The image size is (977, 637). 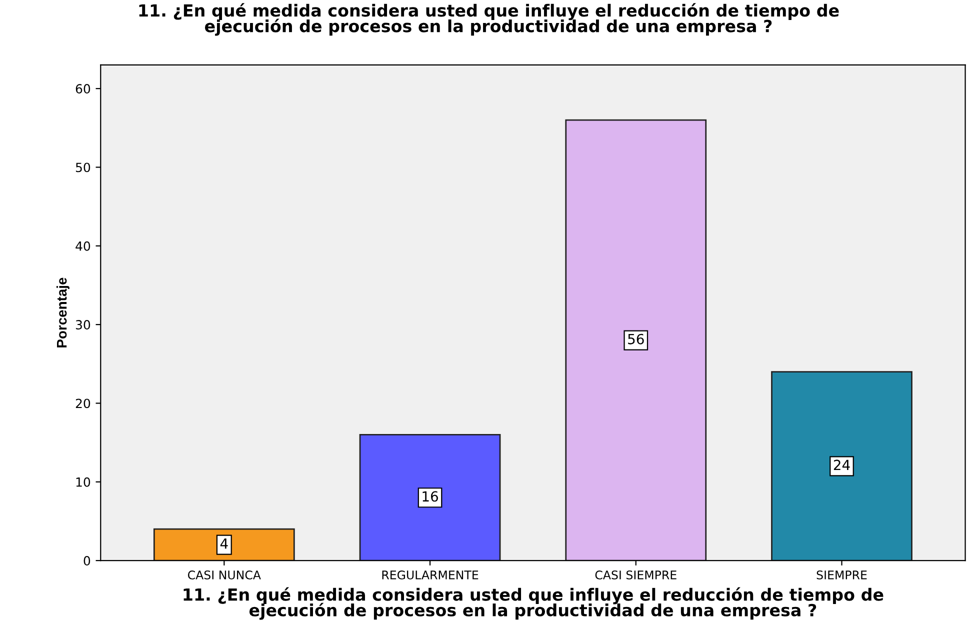 What do you see at coordinates (635, 575) in the screenshot?
I see `x-tick-label: CASI SIEMPRE` at bounding box center [635, 575].